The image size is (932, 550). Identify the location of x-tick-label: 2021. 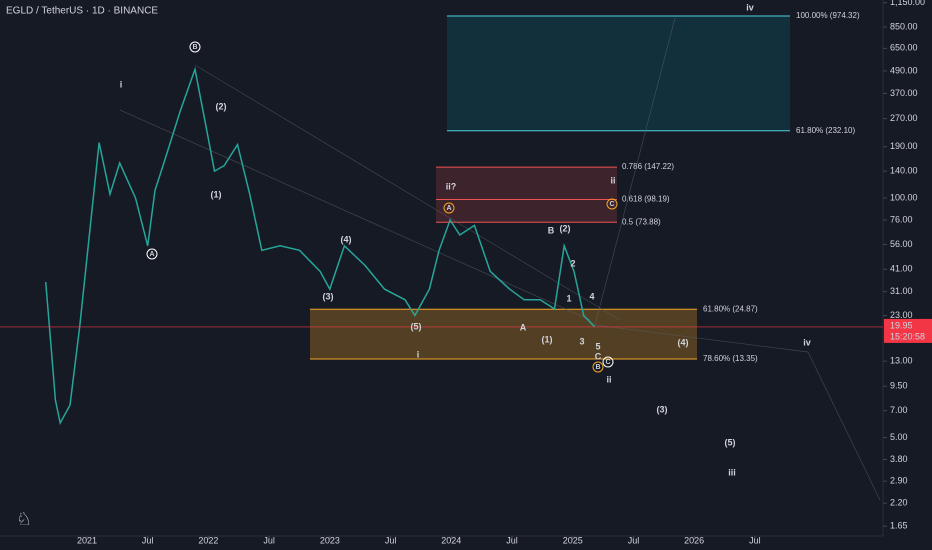
(87, 540).